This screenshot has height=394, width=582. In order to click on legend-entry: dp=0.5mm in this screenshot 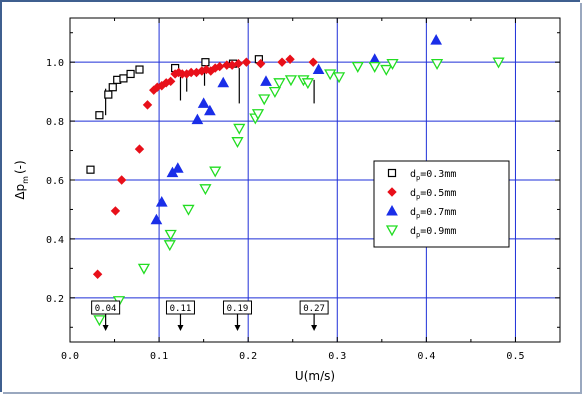, I will do `click(421, 194)`.